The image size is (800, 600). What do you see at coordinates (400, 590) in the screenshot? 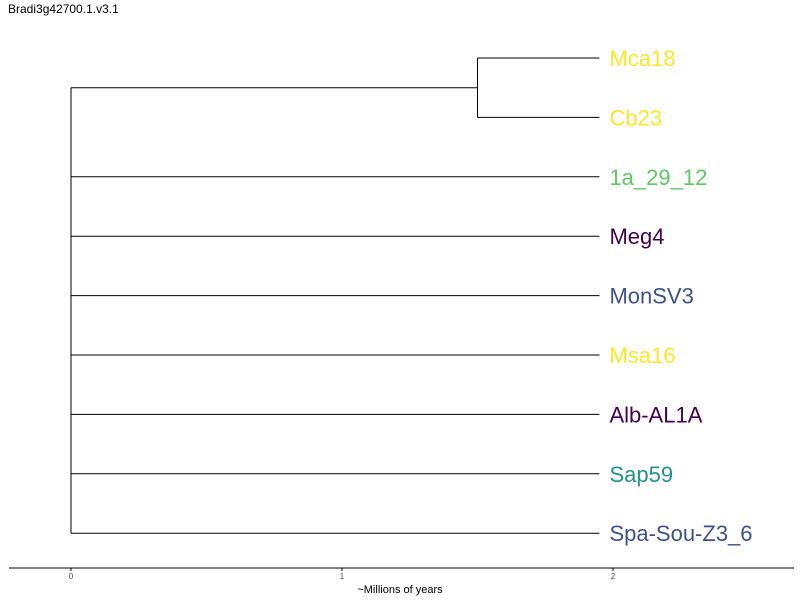
I see `x-axis-title: ~Millions of years` at bounding box center [400, 590].